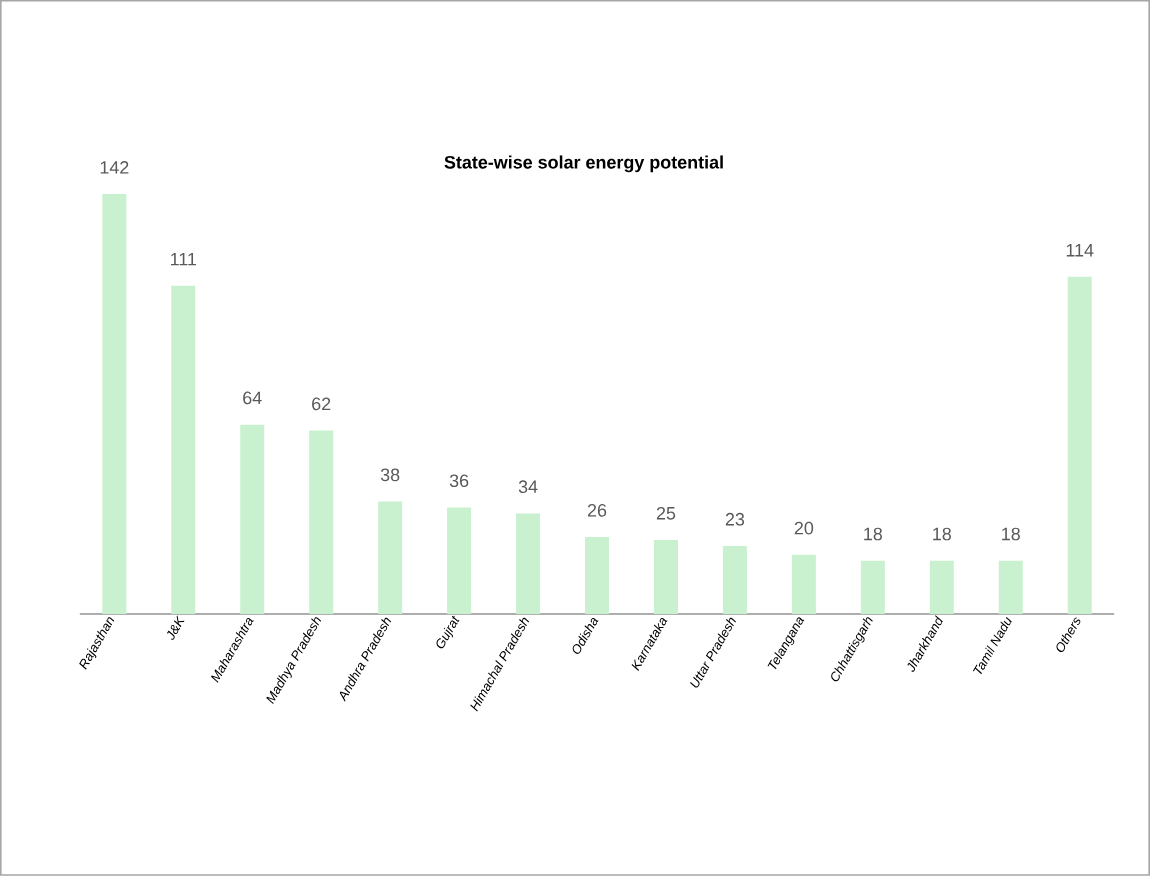  I want to click on data-label: 20, so click(804, 528).